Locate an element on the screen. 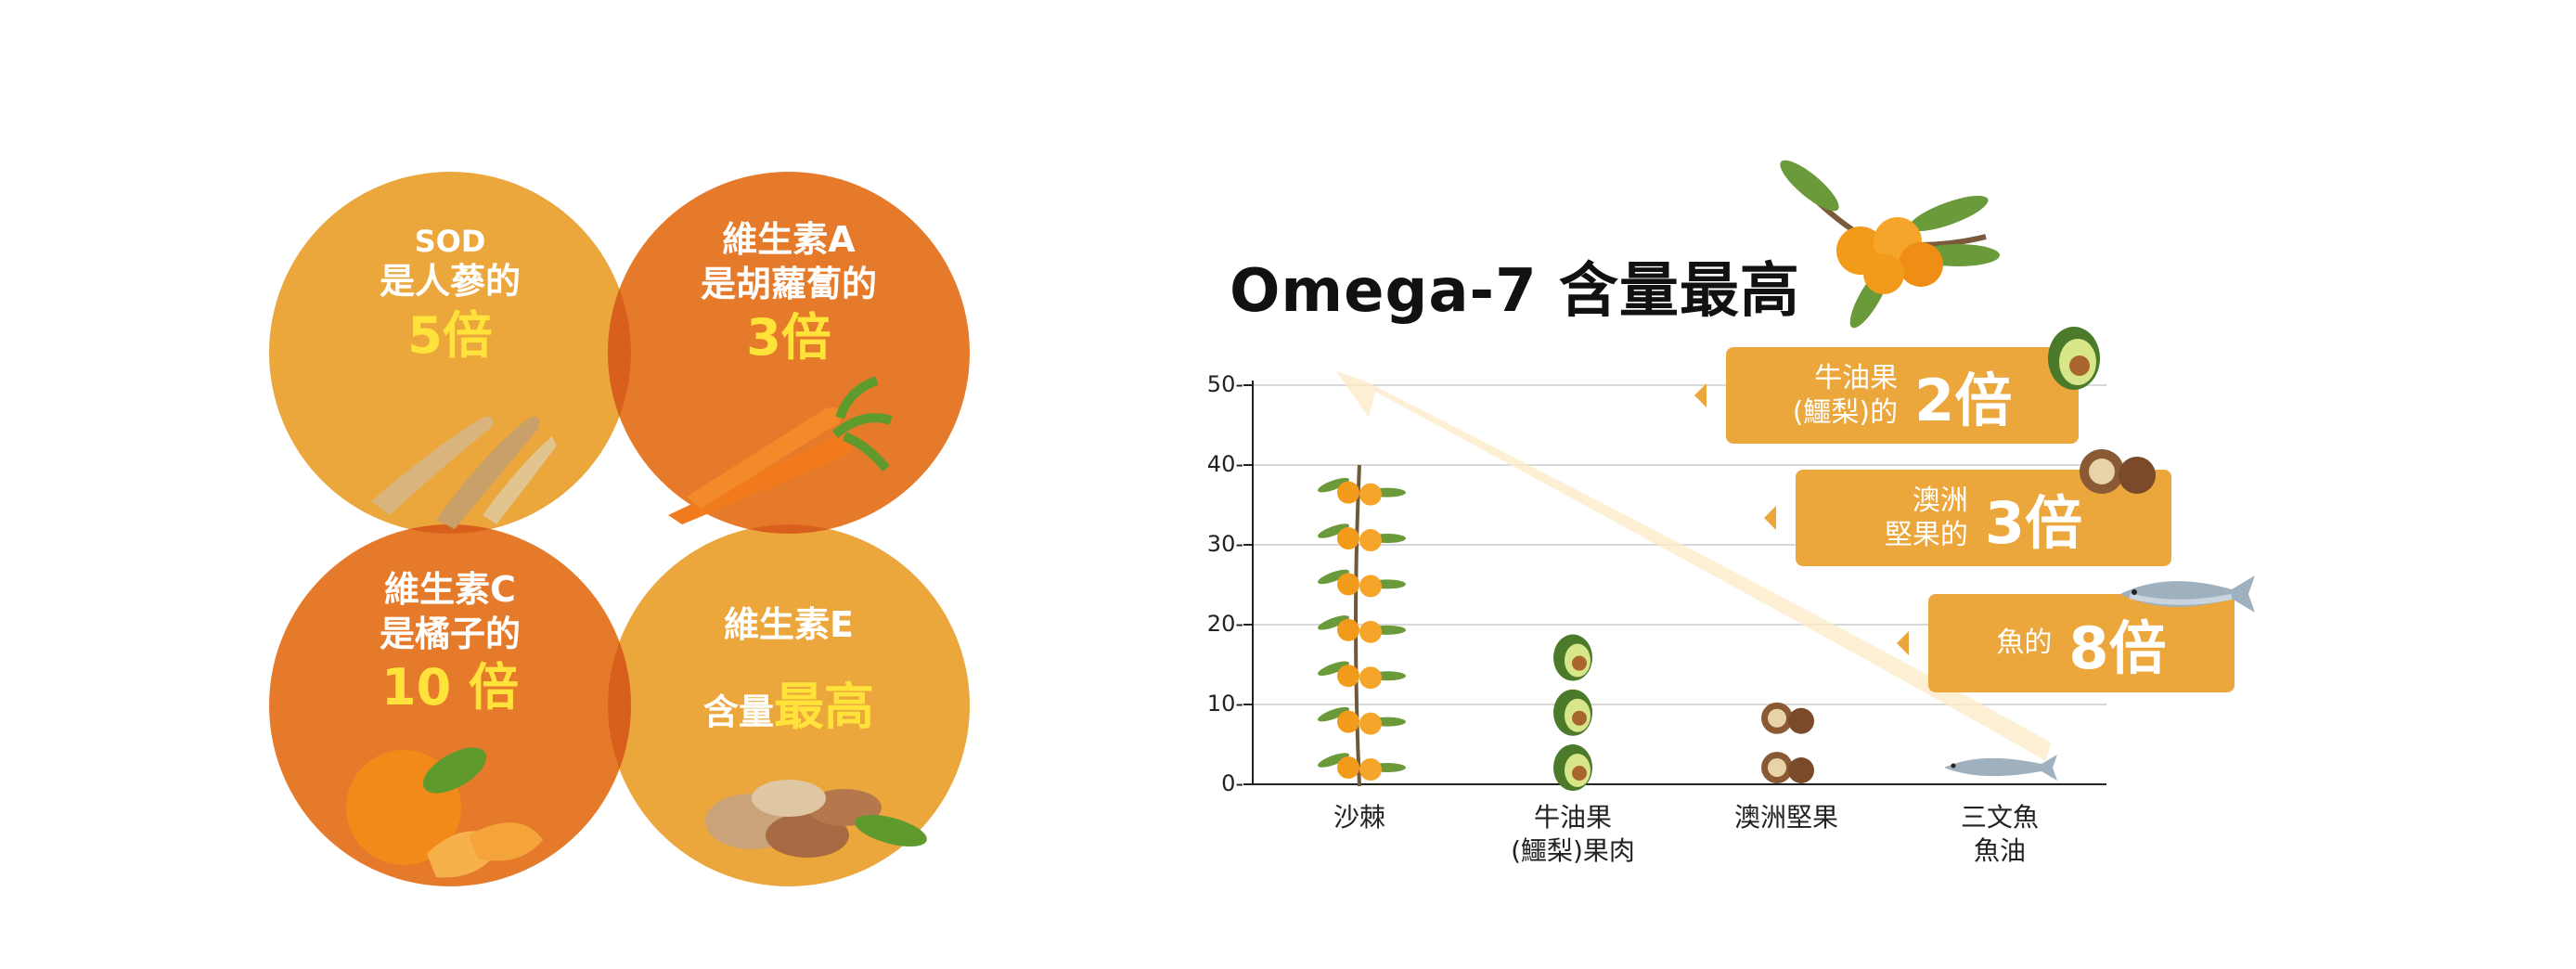 The height and width of the screenshot is (969, 2576). x-tick-label-line: 澳洲堅果 is located at coordinates (1785, 817).